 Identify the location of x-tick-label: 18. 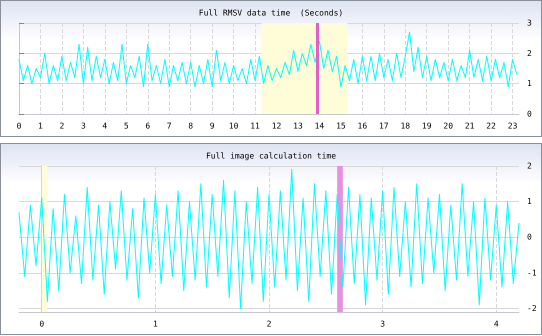
(405, 126).